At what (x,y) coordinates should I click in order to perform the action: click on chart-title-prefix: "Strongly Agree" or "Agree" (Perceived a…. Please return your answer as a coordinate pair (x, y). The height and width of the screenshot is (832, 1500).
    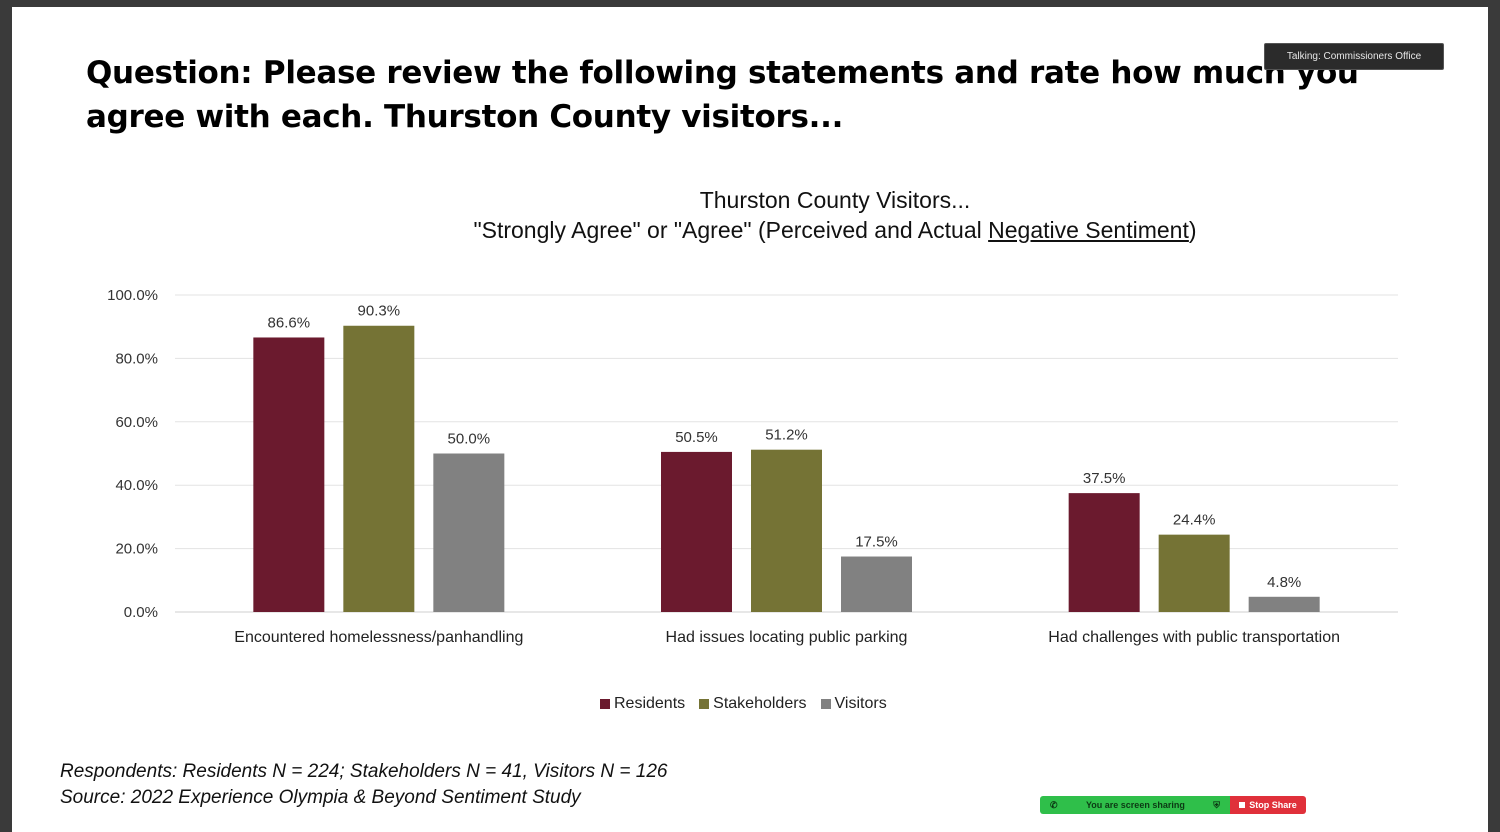
    Looking at the image, I should click on (731, 230).